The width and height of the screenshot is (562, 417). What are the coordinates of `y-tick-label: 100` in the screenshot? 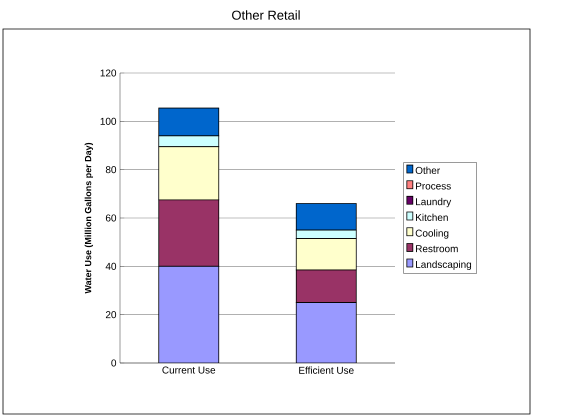 It's located at (108, 121).